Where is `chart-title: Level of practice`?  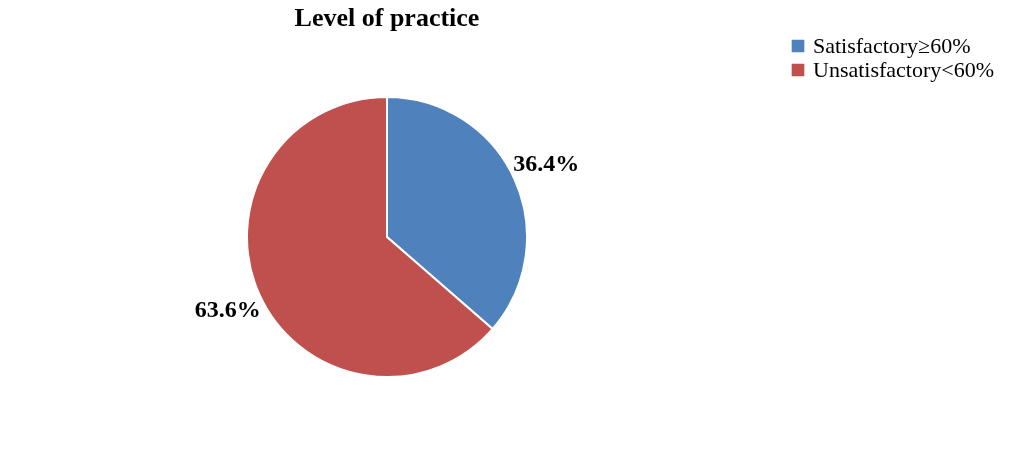
chart-title: Level of practice is located at coordinates (387, 17).